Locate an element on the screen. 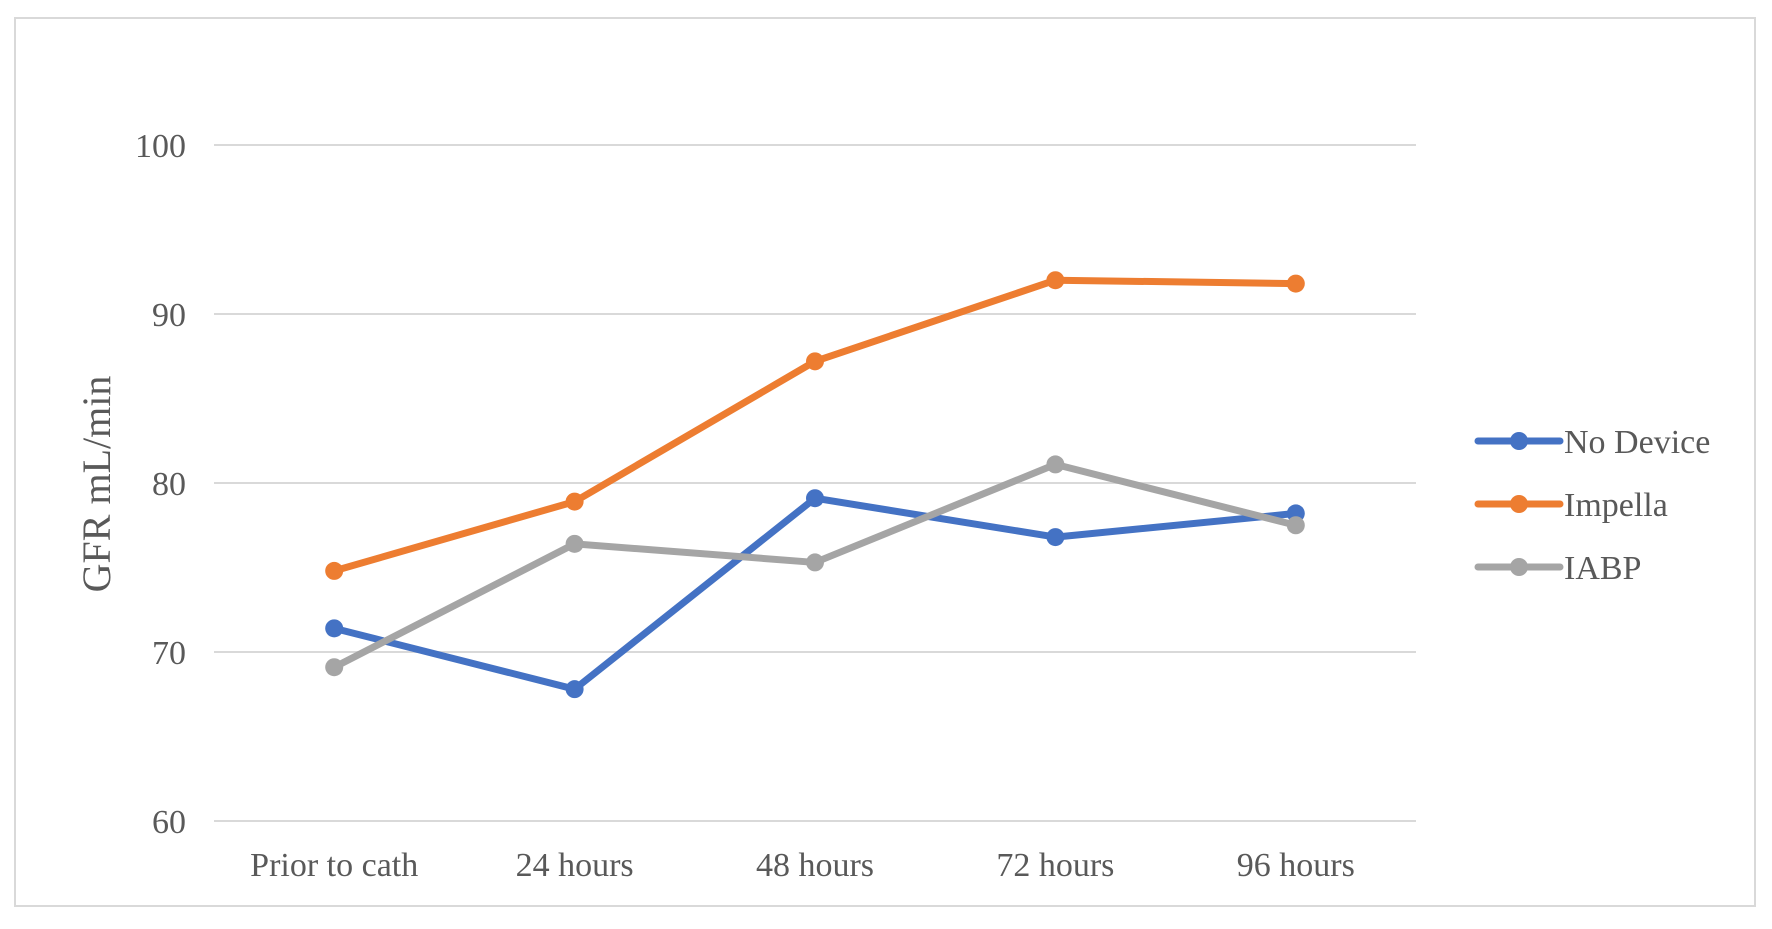 Image resolution: width=1772 pixels, height=929 pixels. y-tick-label: 80 is located at coordinates (169, 484).